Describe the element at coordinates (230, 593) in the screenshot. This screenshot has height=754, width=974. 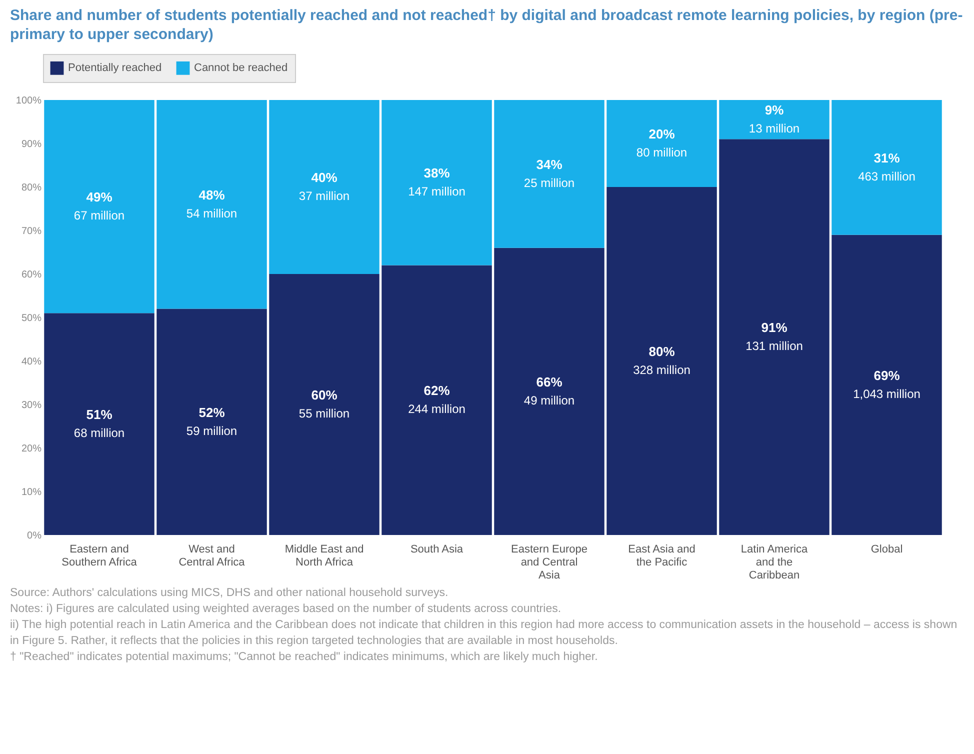
I see `source-note: Source: Authors' calculations using MICS, DHS and other national household surveys.` at that location.